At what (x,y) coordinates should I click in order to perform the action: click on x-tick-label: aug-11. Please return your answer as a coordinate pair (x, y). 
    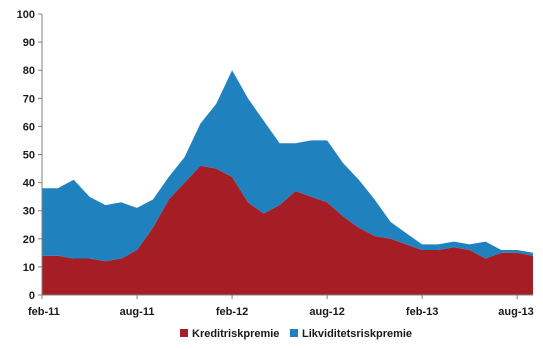
    Looking at the image, I should click on (137, 312).